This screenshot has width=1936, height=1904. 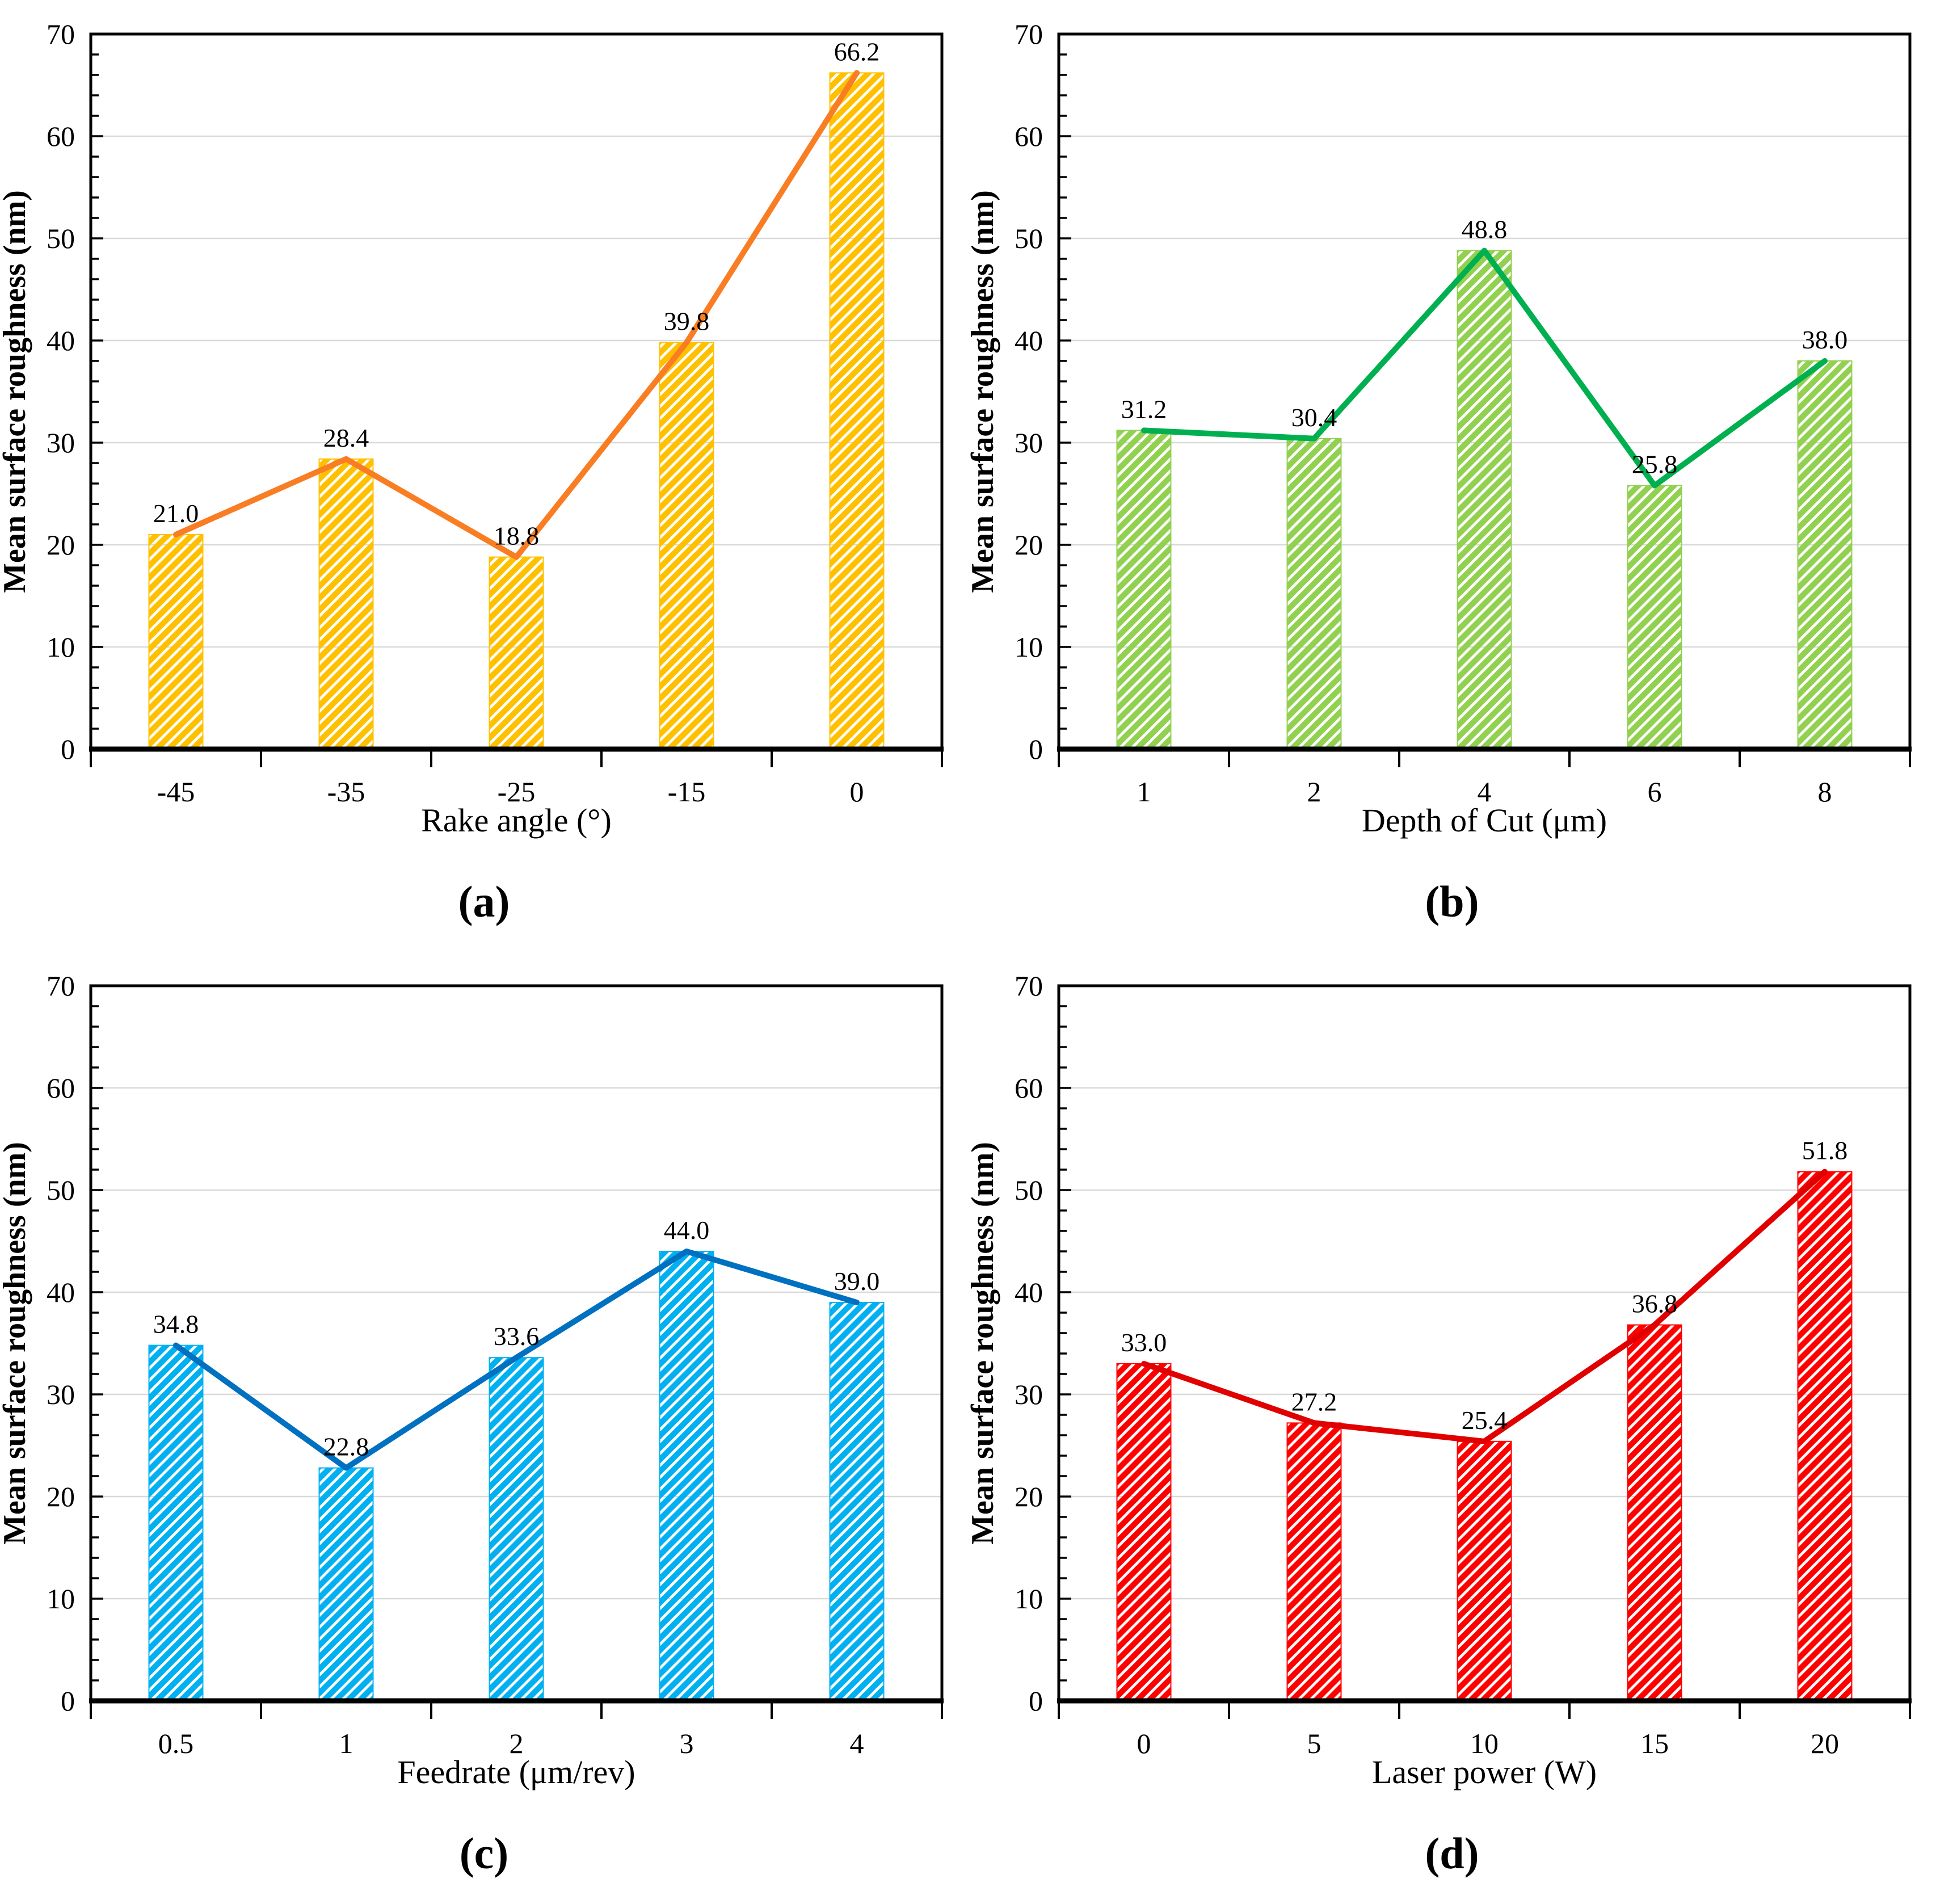 What do you see at coordinates (687, 321) in the screenshot?
I see `data-label: 39.8` at bounding box center [687, 321].